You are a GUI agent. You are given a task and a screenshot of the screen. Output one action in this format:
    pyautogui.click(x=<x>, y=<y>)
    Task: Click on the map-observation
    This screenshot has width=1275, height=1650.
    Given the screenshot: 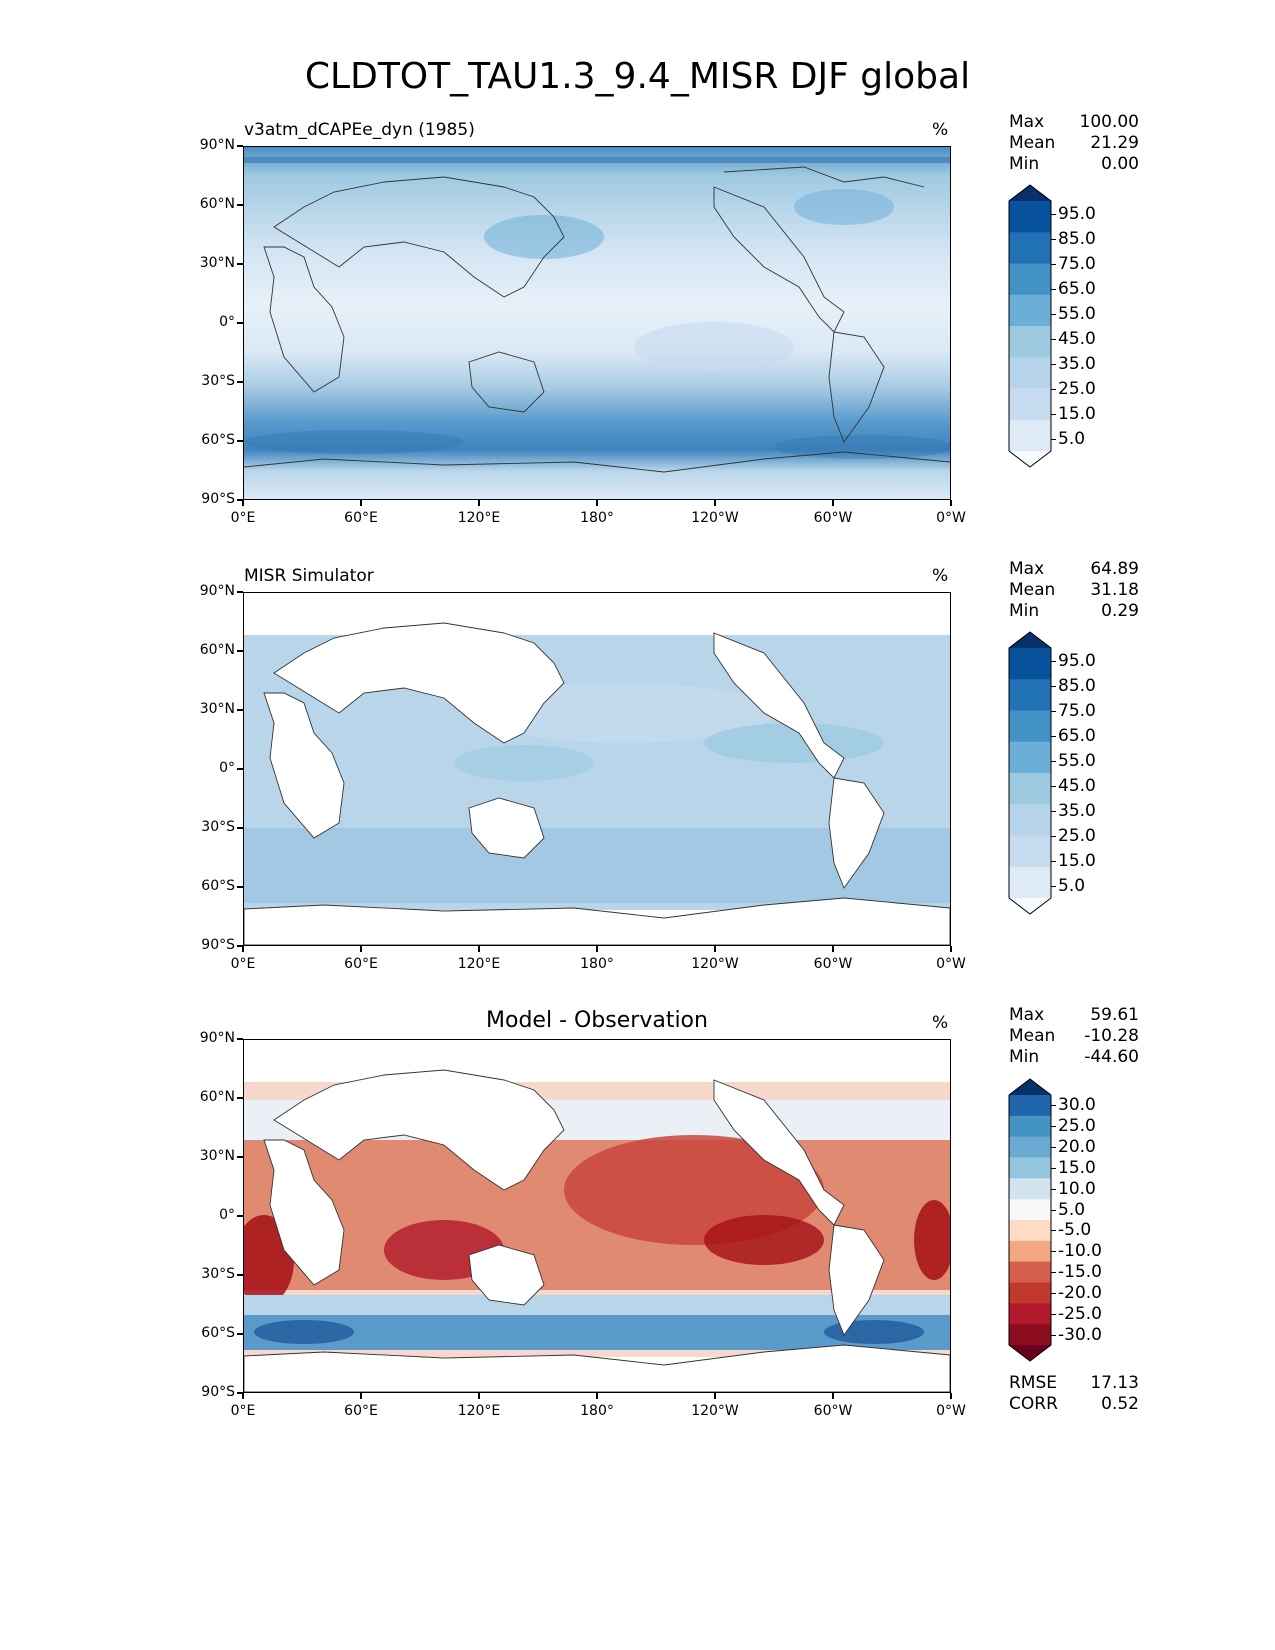 What is the action you would take?
    pyautogui.click(x=597, y=769)
    